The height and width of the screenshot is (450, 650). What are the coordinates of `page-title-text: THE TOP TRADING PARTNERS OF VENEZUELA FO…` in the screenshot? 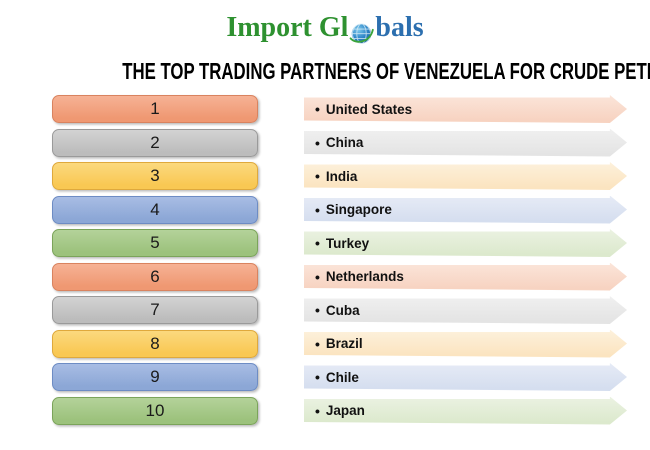 It's located at (386, 71).